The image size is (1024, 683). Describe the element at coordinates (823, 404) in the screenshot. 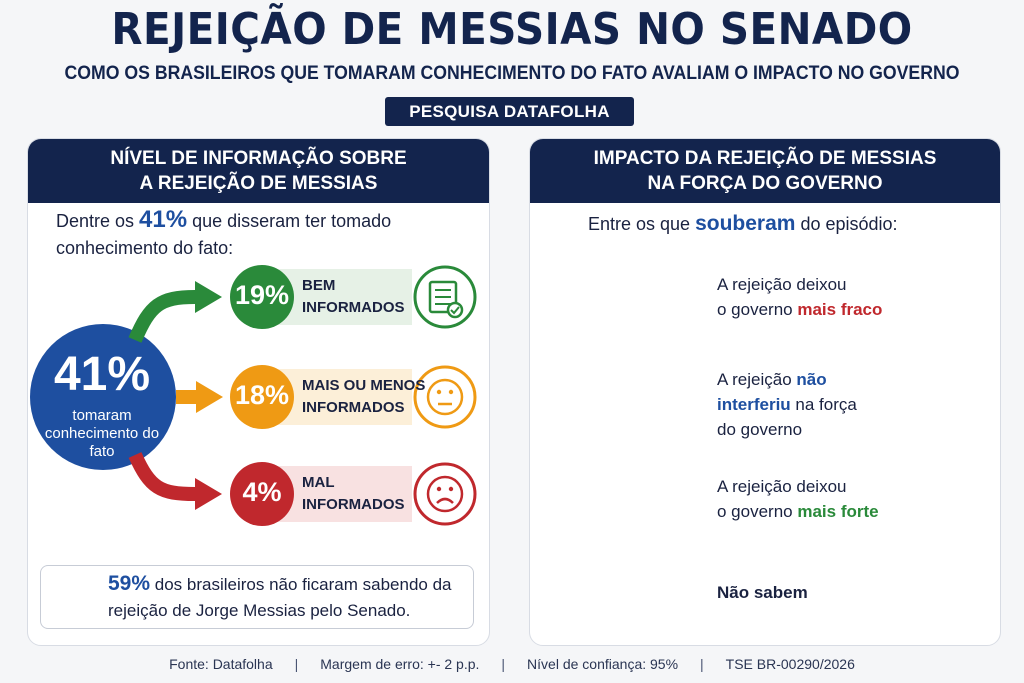

I see `impact-line: na força` at that location.